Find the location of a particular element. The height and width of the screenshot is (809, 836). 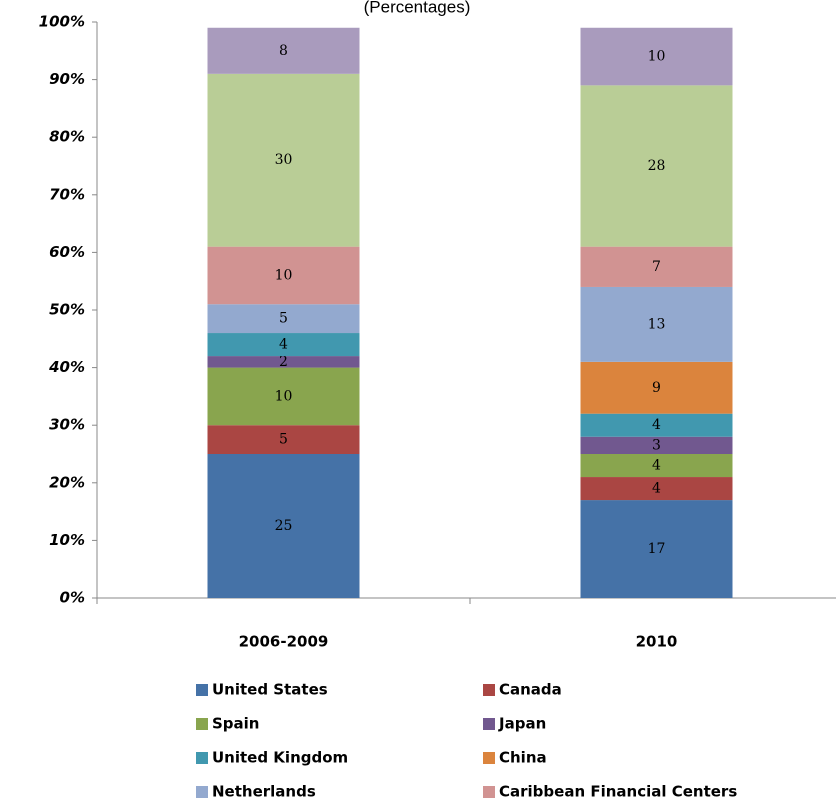

data-label: 17 is located at coordinates (657, 549).